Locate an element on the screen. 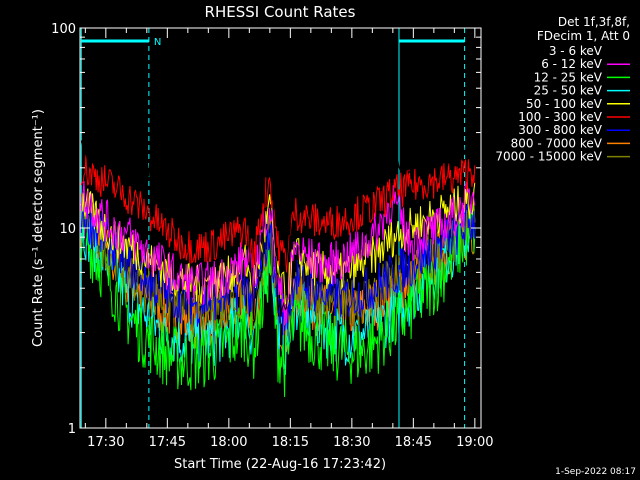 This screenshot has height=480, width=640. night-label: N is located at coordinates (157, 42).